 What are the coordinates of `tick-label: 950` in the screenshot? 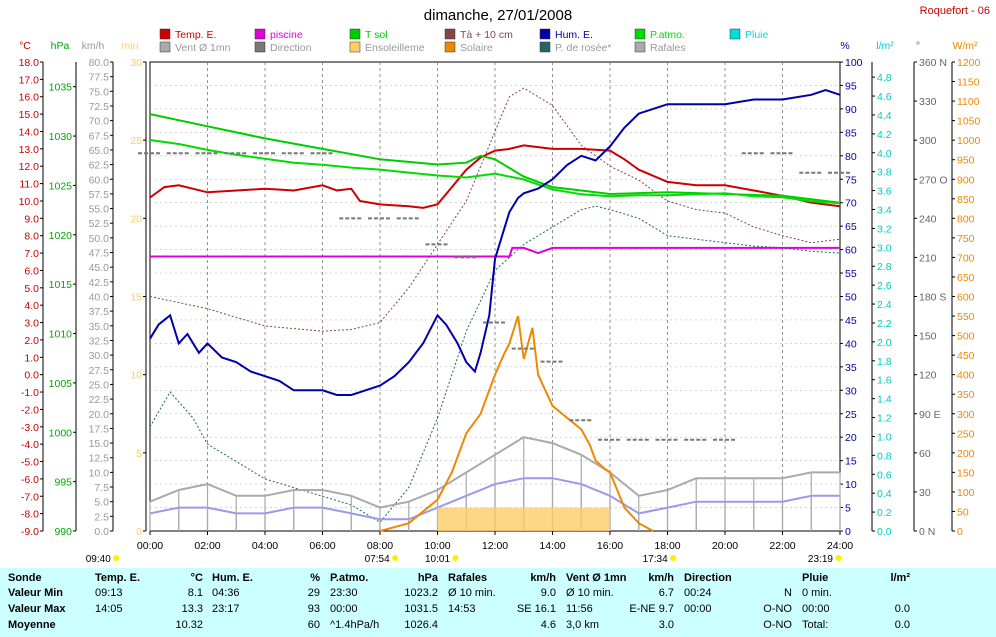 It's located at (966, 161).